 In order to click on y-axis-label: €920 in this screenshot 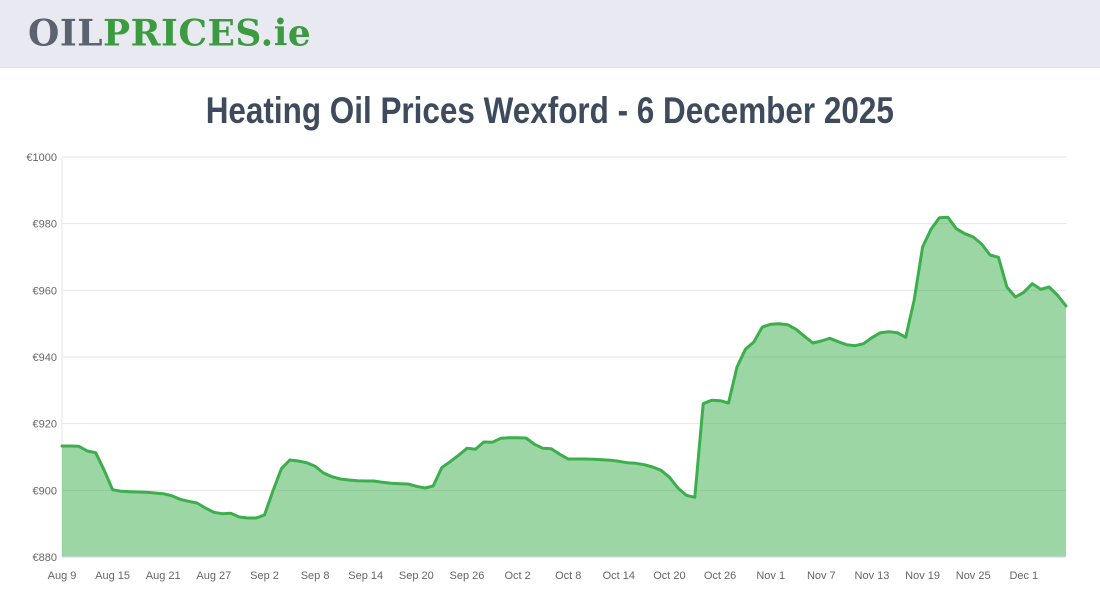, I will do `click(45, 425)`.